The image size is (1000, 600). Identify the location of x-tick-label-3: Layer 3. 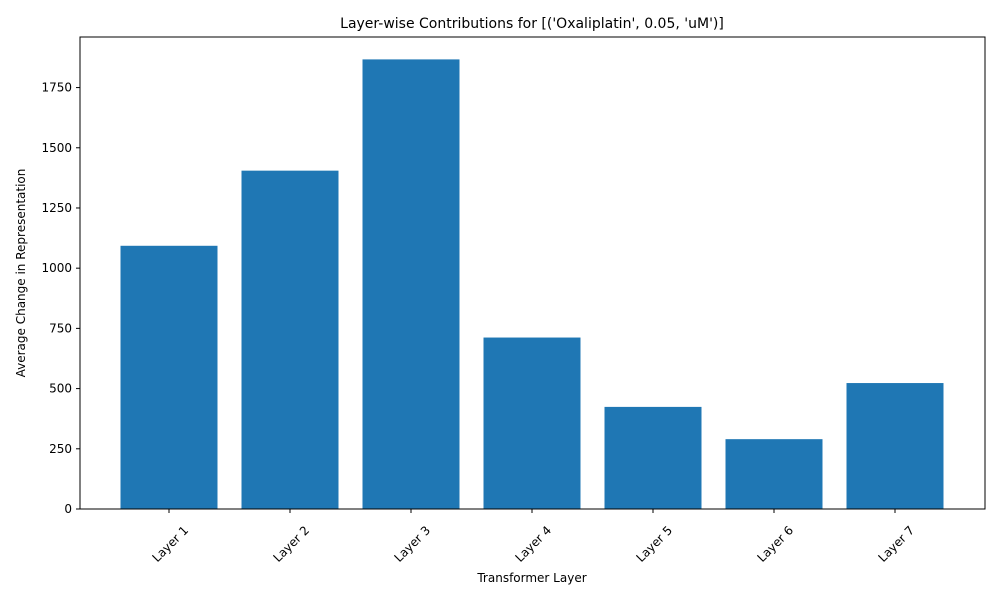
(412, 544).